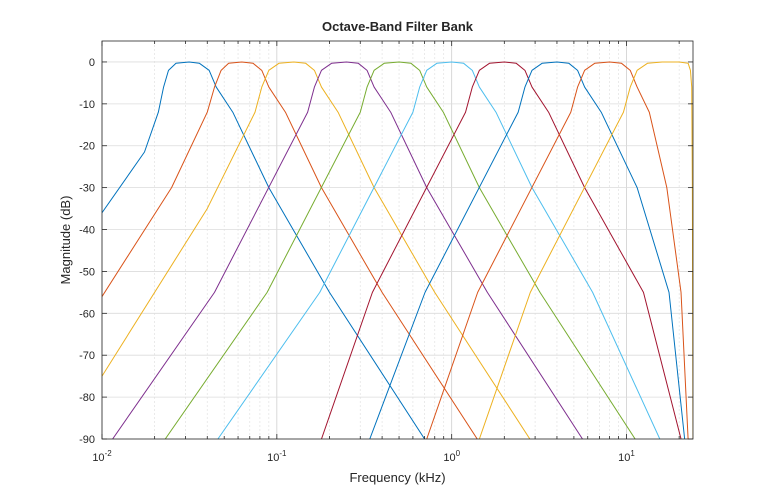  I want to click on y-tick-label: -60, so click(87, 314).